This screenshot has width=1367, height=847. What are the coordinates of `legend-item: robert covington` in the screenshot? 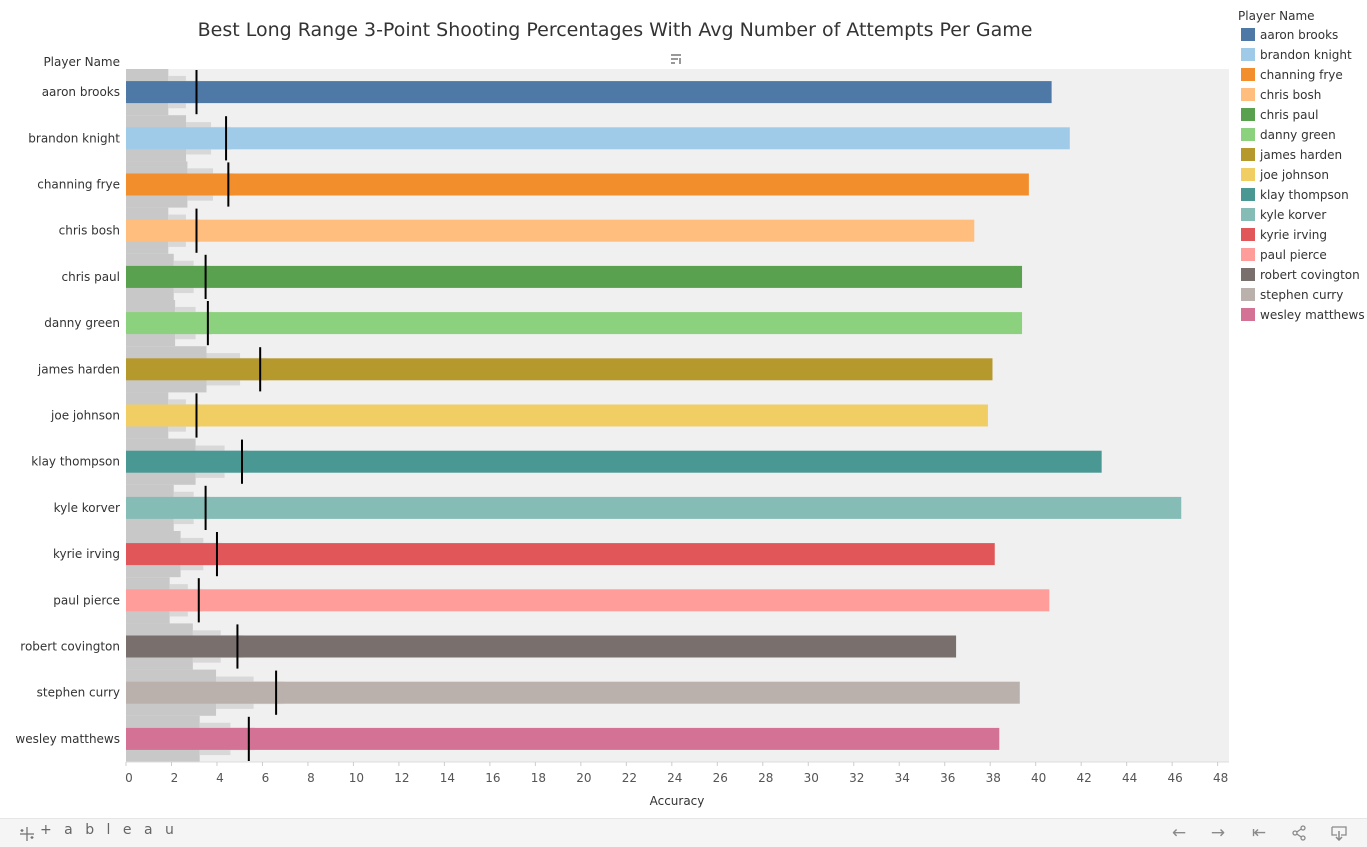 It's located at (1300, 275).